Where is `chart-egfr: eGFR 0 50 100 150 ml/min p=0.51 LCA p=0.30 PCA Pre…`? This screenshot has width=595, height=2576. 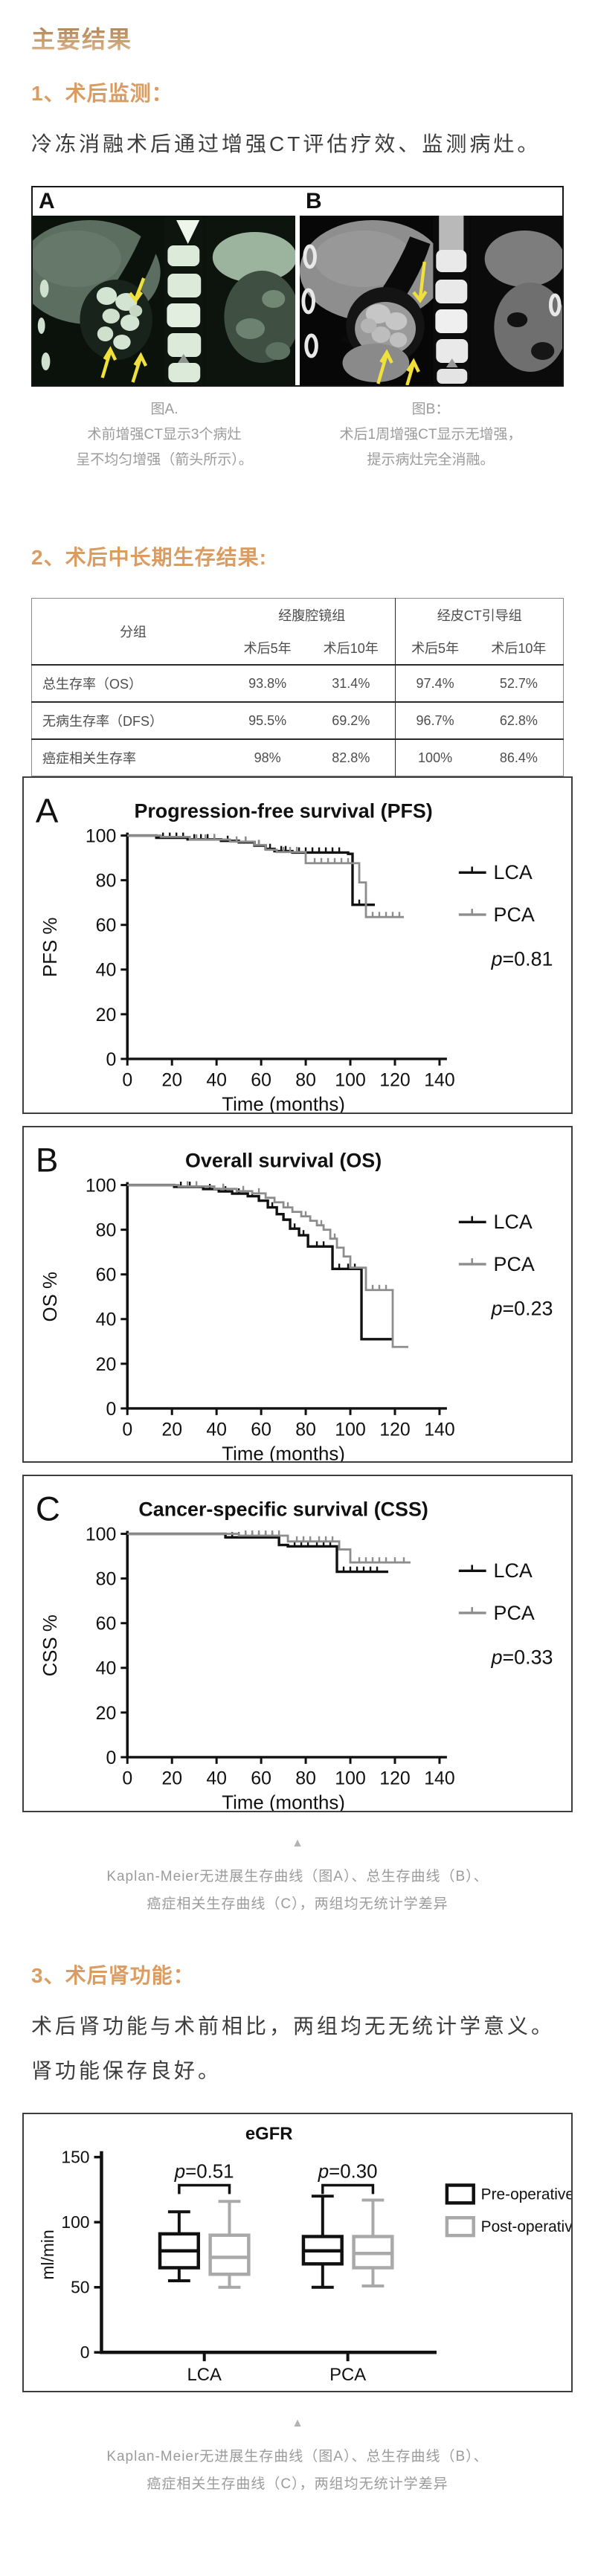
chart-egfr: eGFR 0 50 100 150 ml/min p=0.51 LCA p=0.30 PCA Pre… is located at coordinates (298, 2252).